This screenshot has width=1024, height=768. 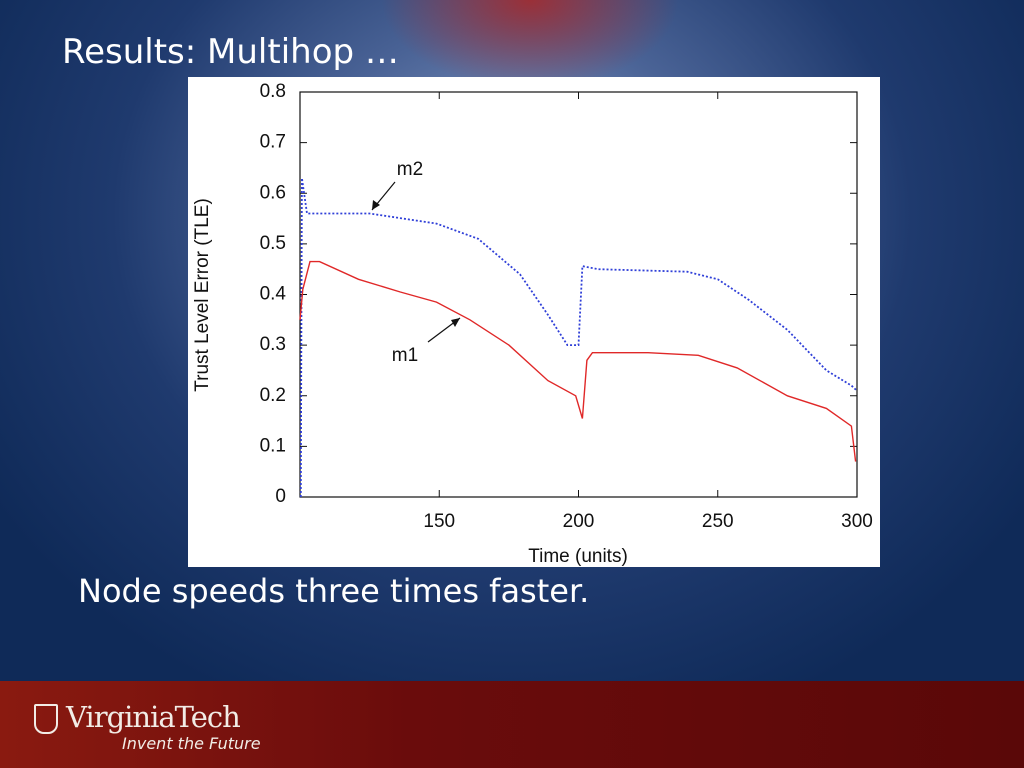 I want to click on x-tick-label: 250, so click(x=718, y=521).